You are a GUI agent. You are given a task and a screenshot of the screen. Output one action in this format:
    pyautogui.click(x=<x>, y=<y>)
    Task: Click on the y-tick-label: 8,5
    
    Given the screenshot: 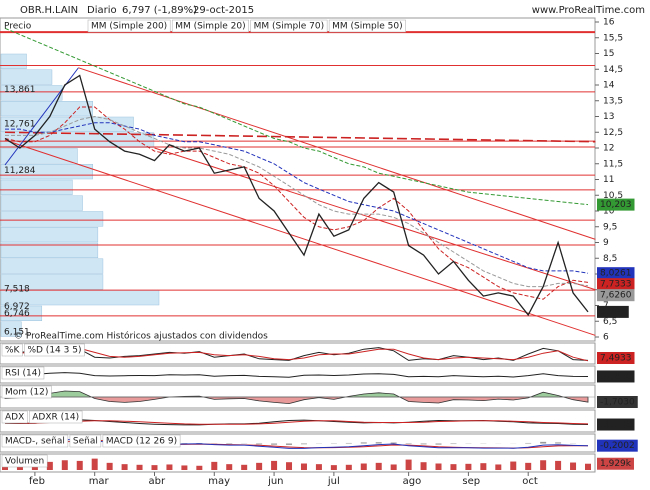 What is the action you would take?
    pyautogui.click(x=610, y=259)
    